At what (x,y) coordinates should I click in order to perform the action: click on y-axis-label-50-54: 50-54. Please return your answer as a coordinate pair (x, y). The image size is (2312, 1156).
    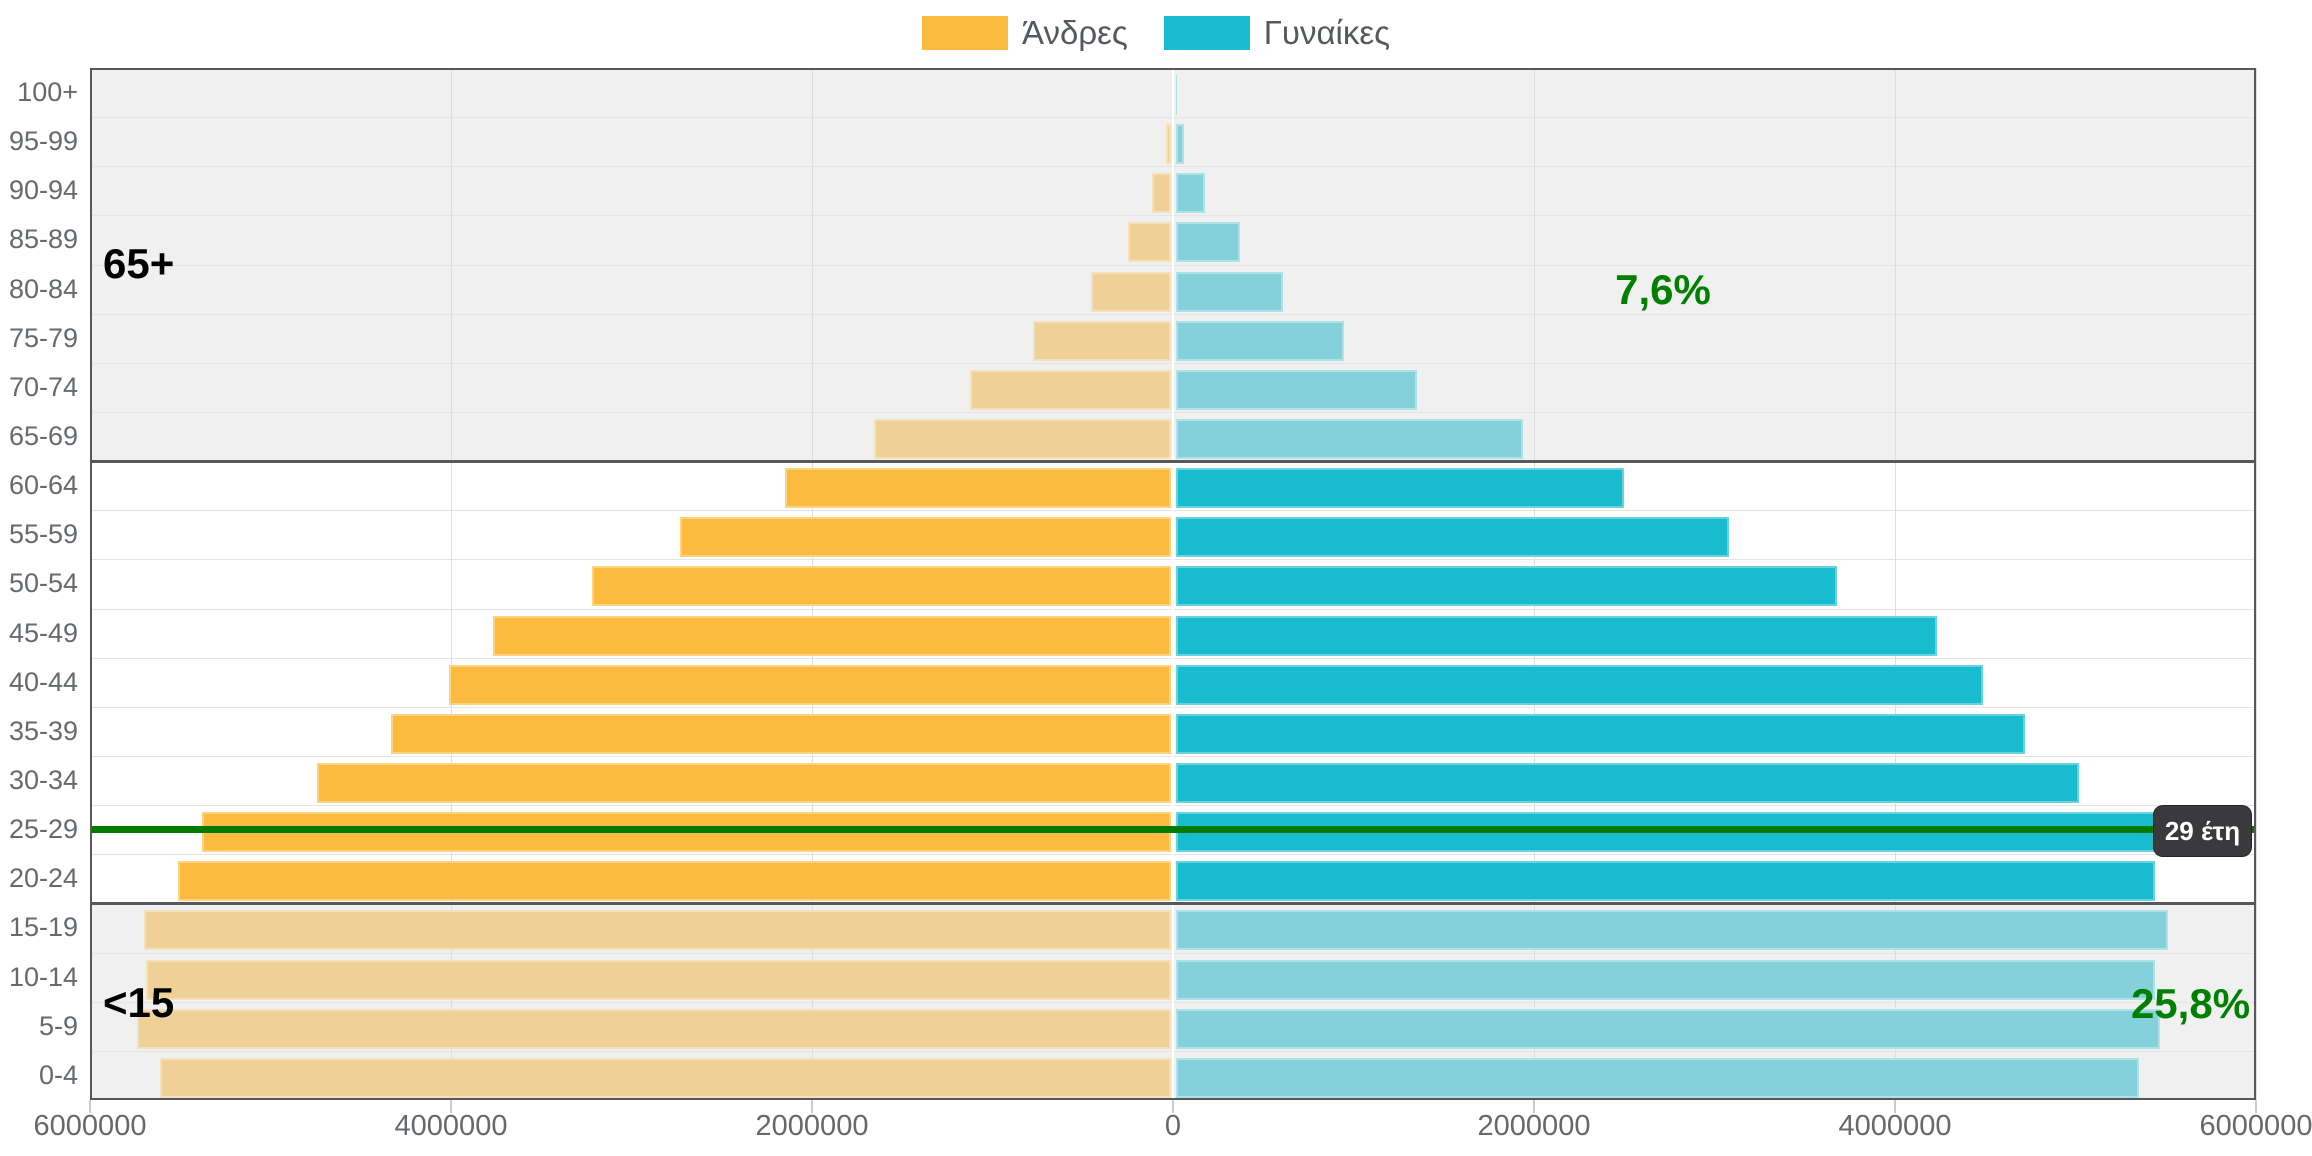
    Looking at the image, I should click on (43, 583).